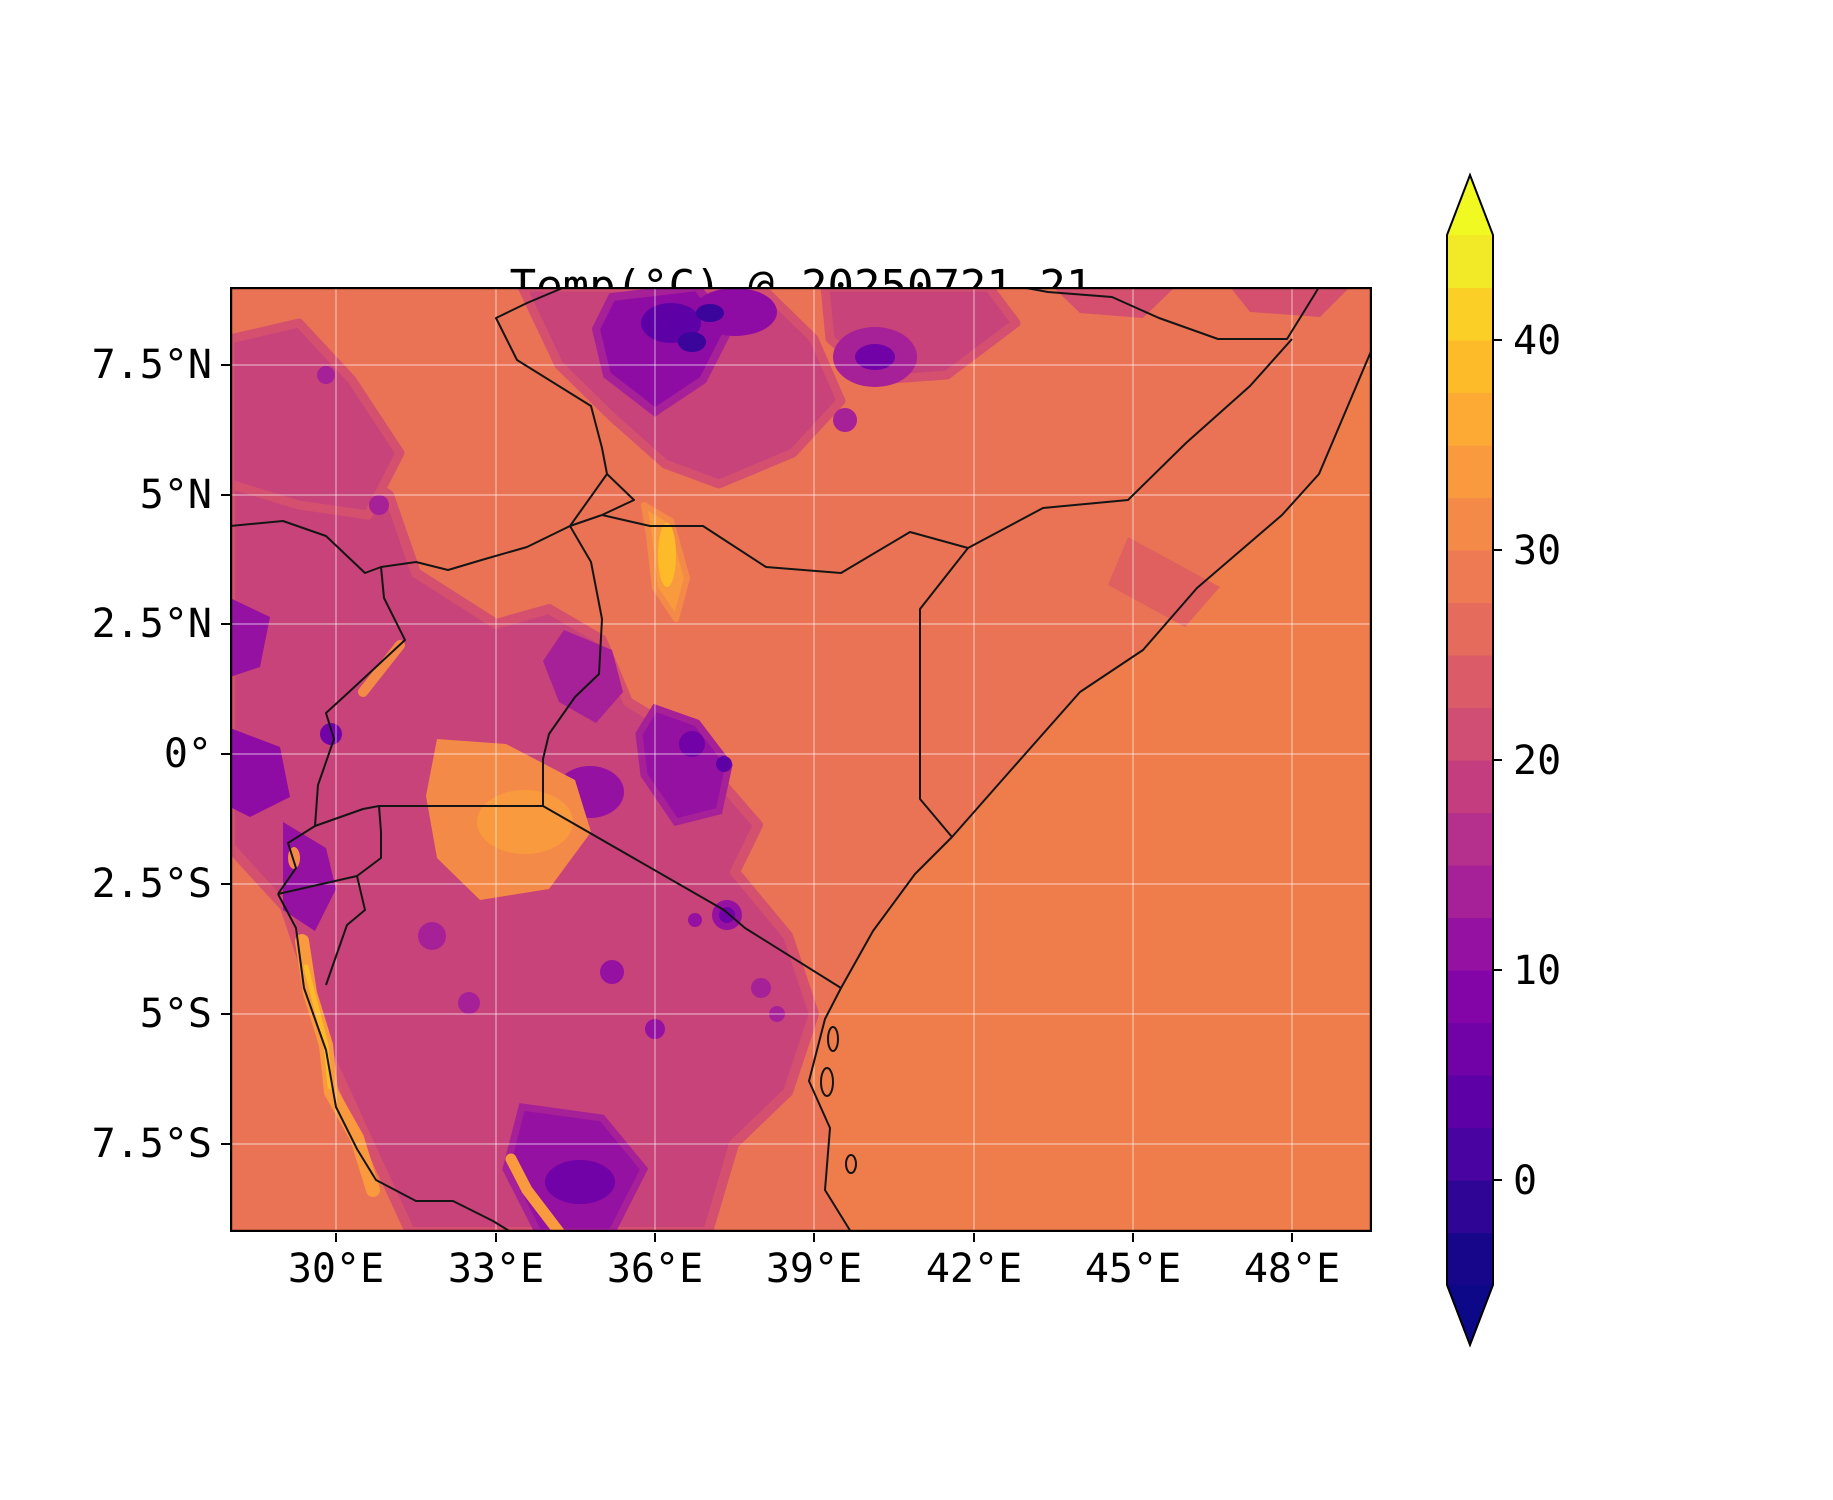  What do you see at coordinates (1537, 551) in the screenshot?
I see `colorbar-tick-label: 30` at bounding box center [1537, 551].